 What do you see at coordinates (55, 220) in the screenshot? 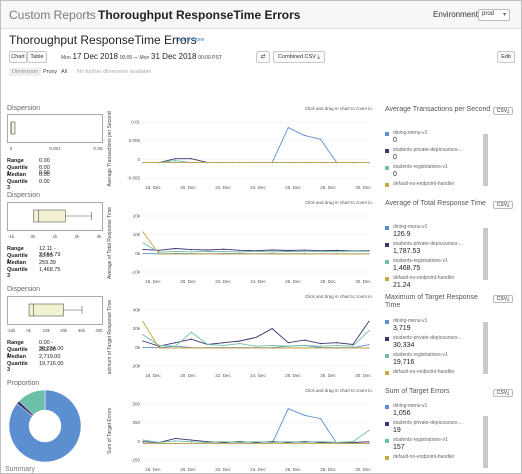
I see `panel-1-boxplot: -1k 0k 1k 2k 3k` at bounding box center [55, 220].